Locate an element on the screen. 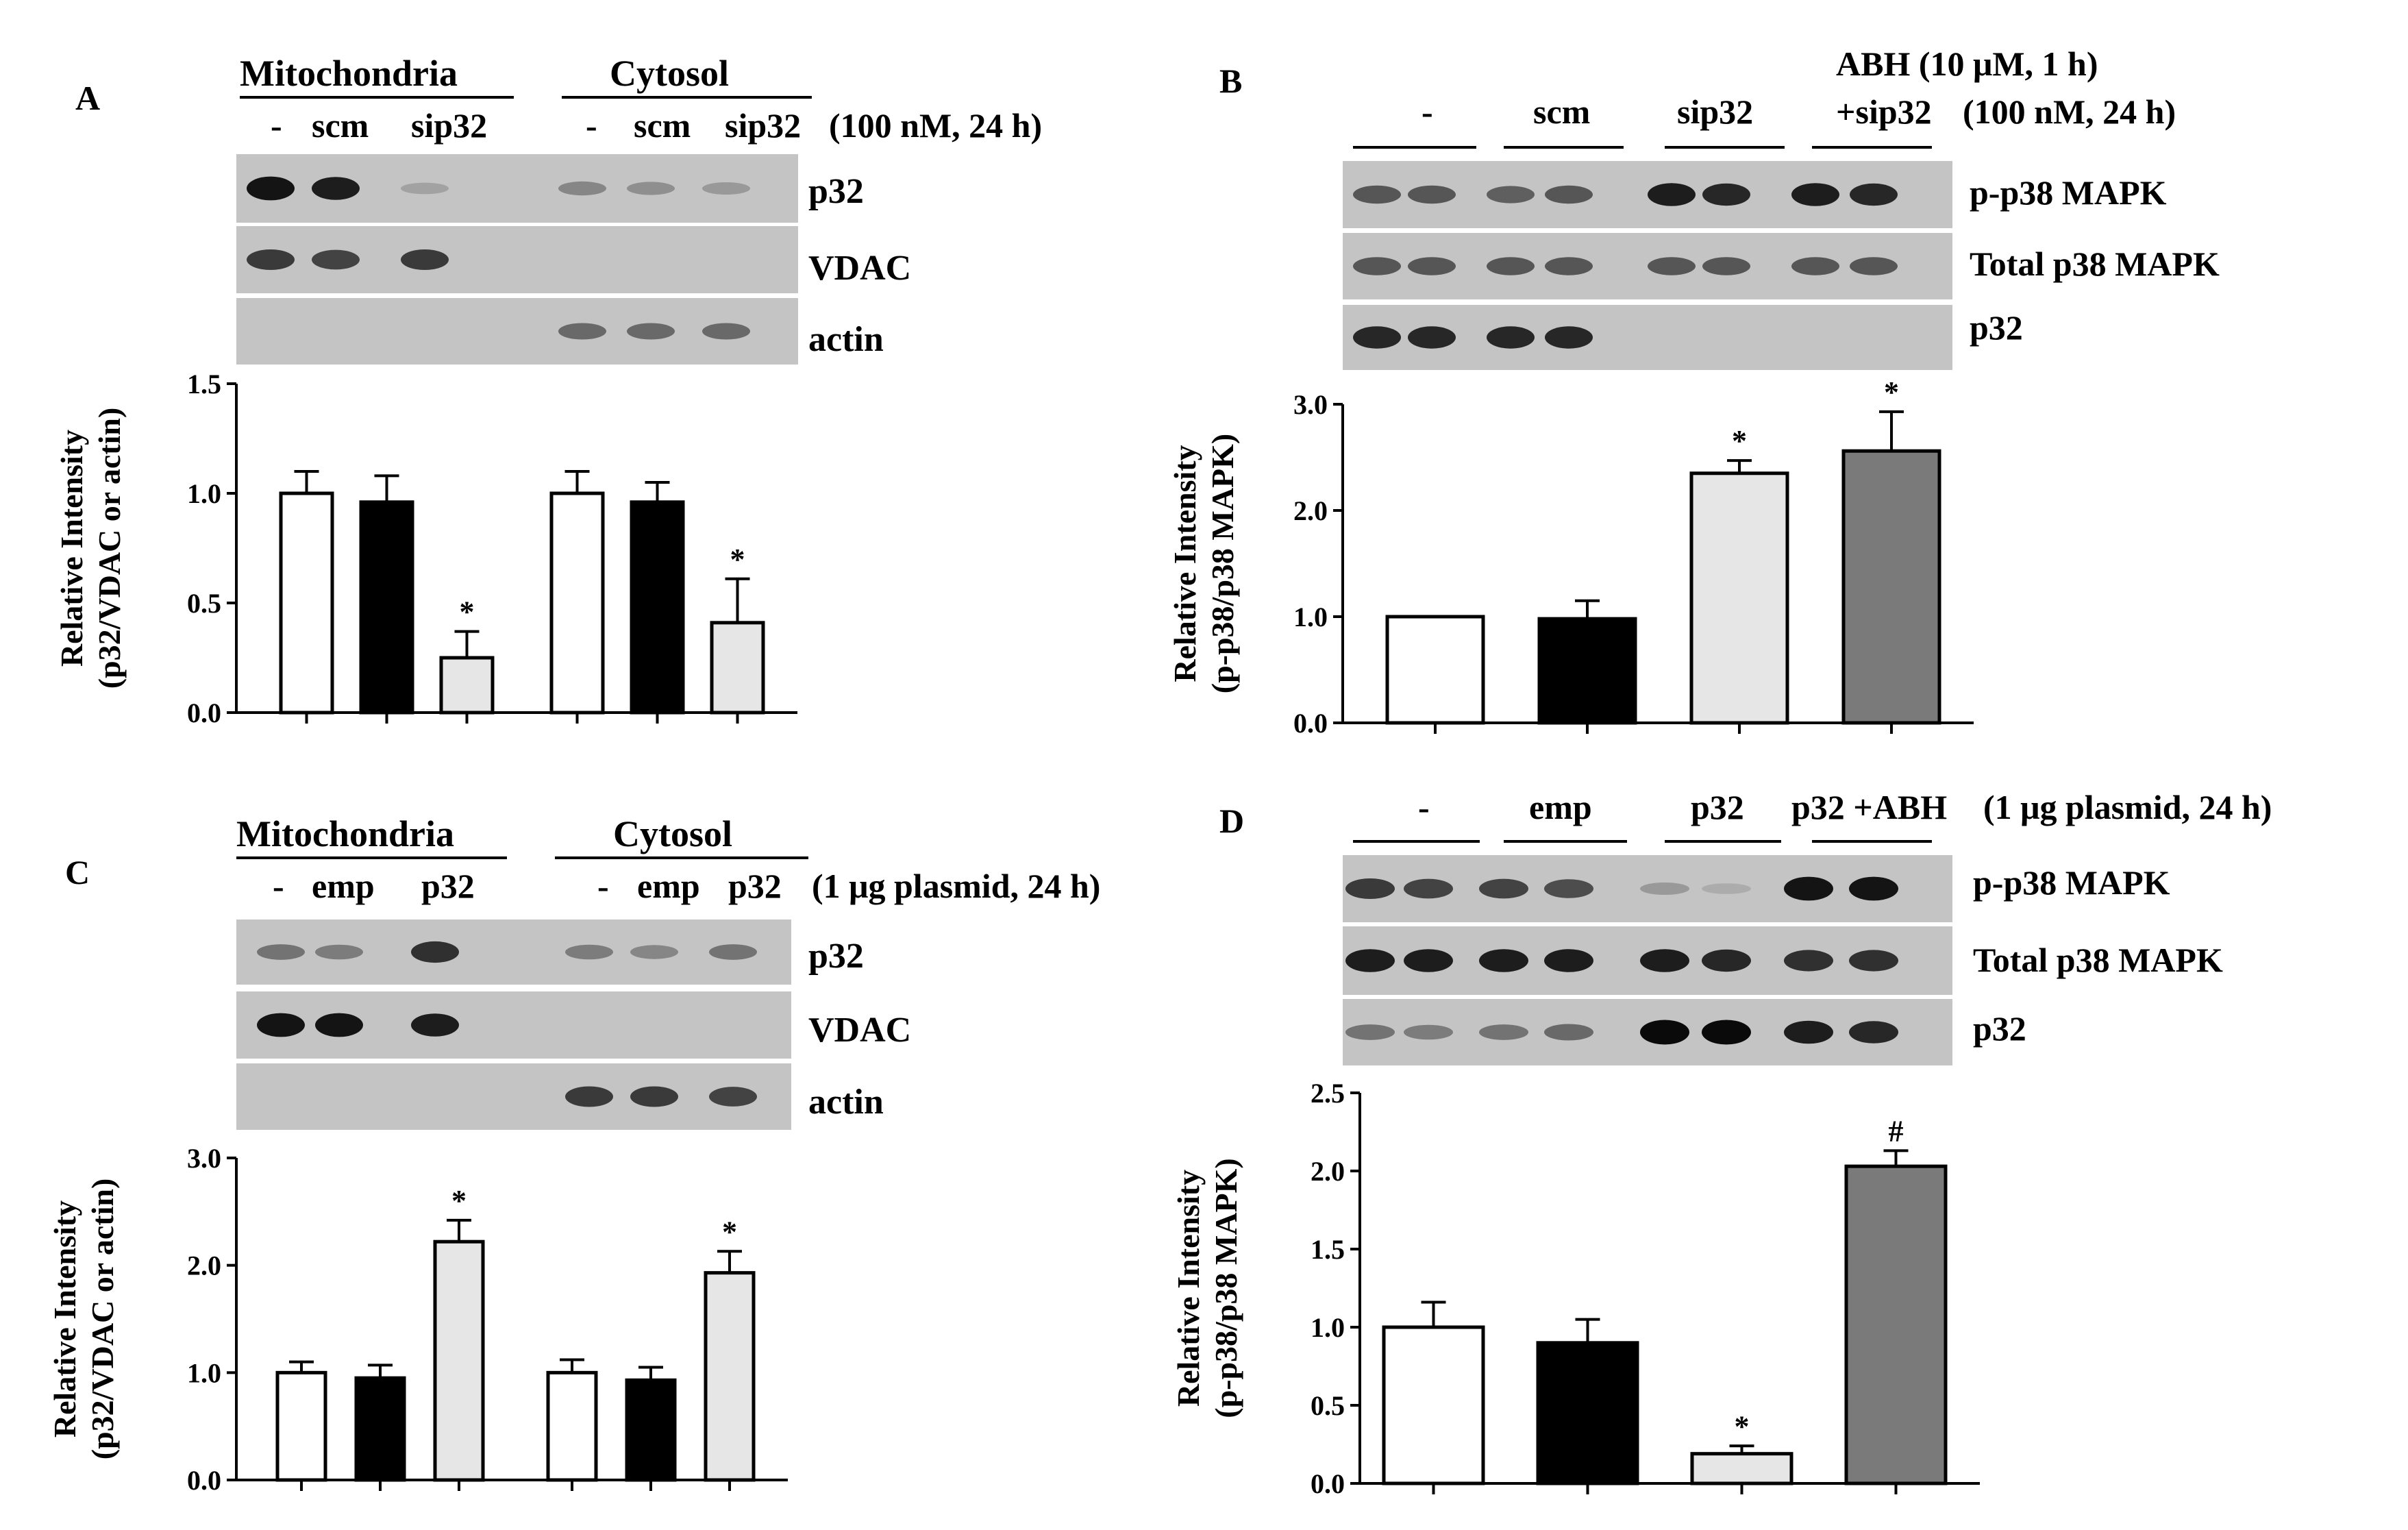 Image resolution: width=2408 pixels, height=1530 pixels. panel-b-header-line: ABH (10 μM, 1 h) is located at coordinates (1967, 64).